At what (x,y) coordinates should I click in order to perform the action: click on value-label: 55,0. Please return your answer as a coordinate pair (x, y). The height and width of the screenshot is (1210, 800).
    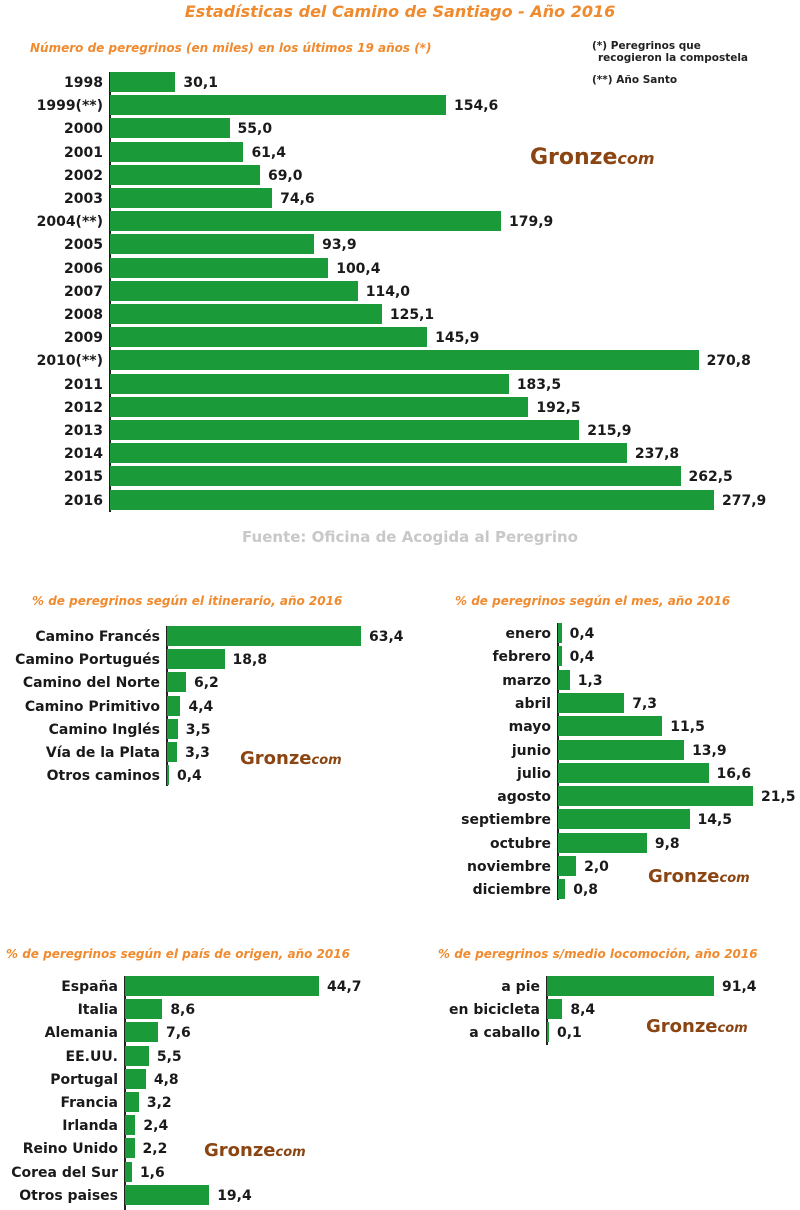
    Looking at the image, I should click on (255, 129).